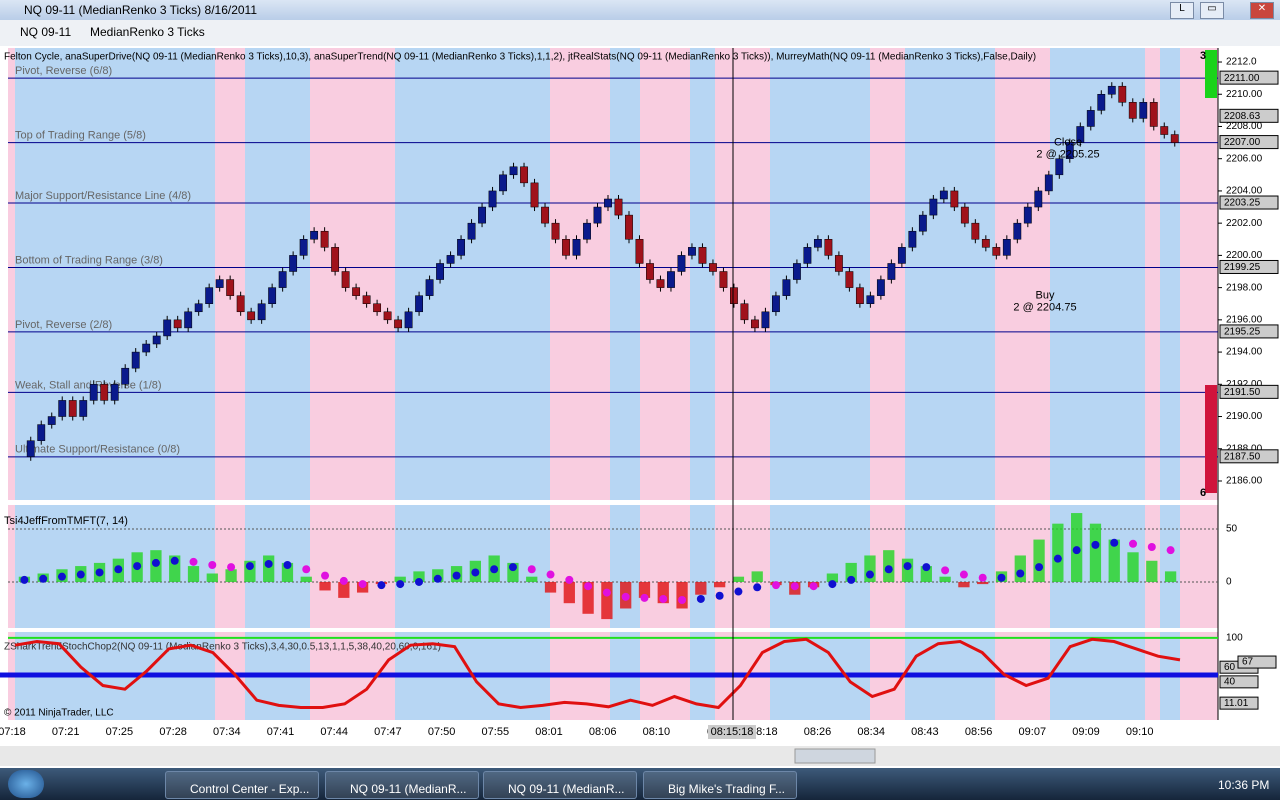  Describe the element at coordinates (764, 732) in the screenshot. I see `x-tick-label: 08:18` at that location.